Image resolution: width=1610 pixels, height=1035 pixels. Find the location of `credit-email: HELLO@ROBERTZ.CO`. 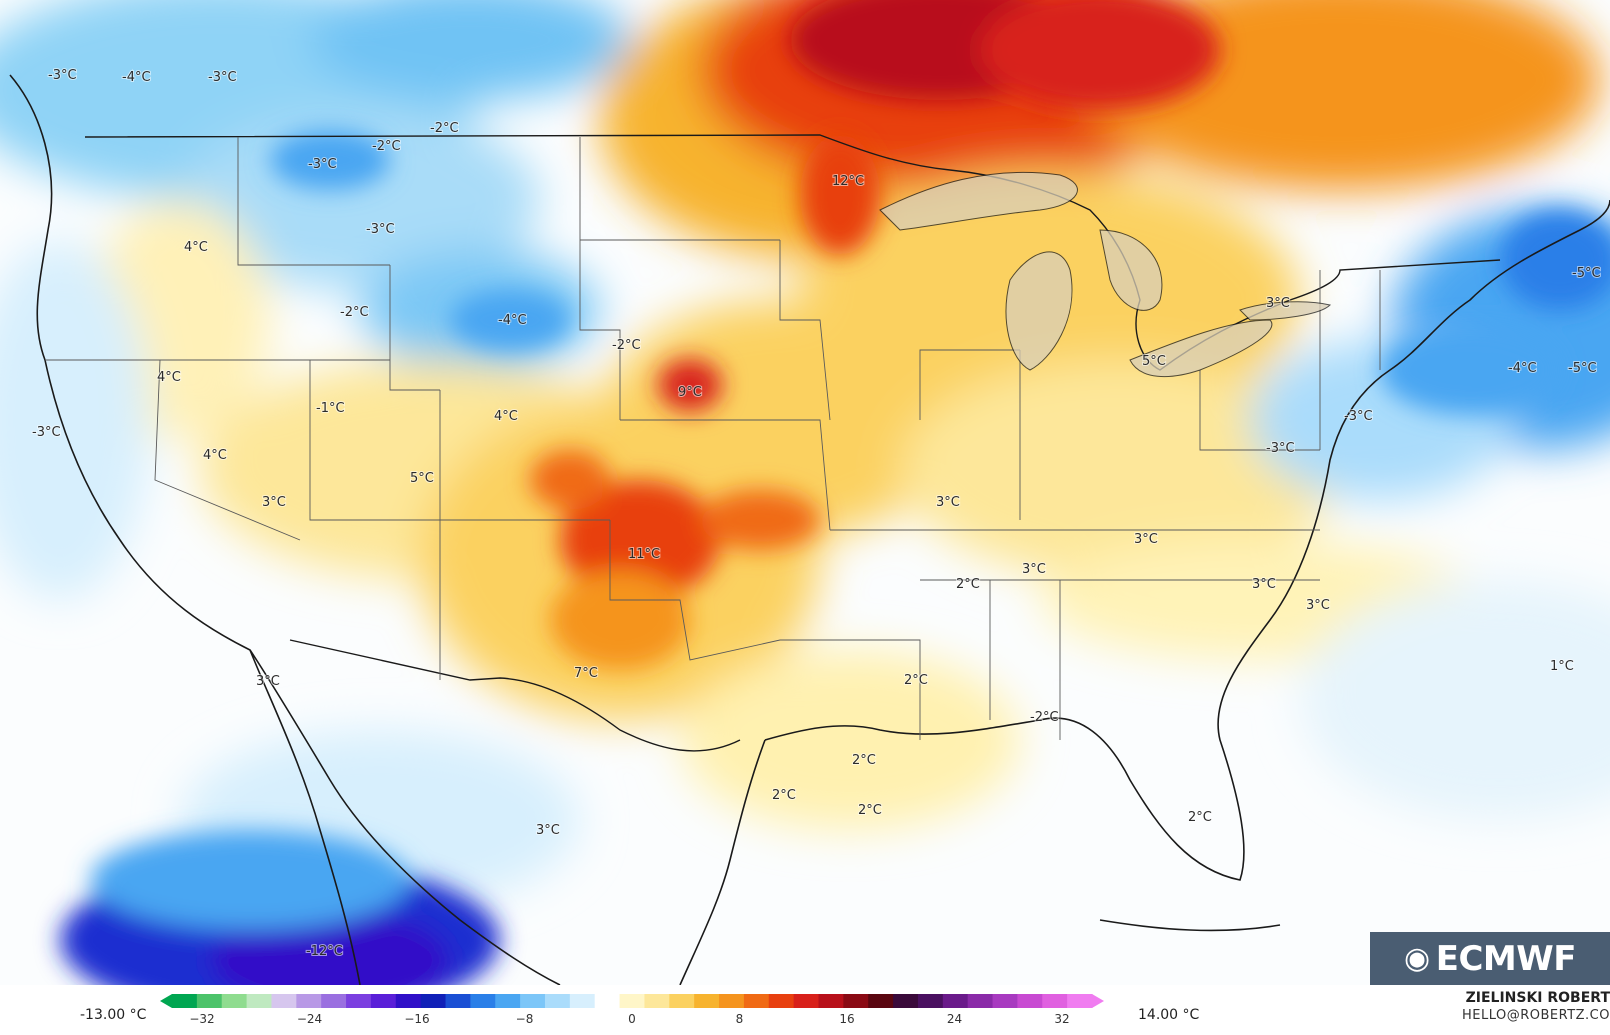

credit-email: HELLO@ROBERTZ.CO is located at coordinates (1535, 1015).